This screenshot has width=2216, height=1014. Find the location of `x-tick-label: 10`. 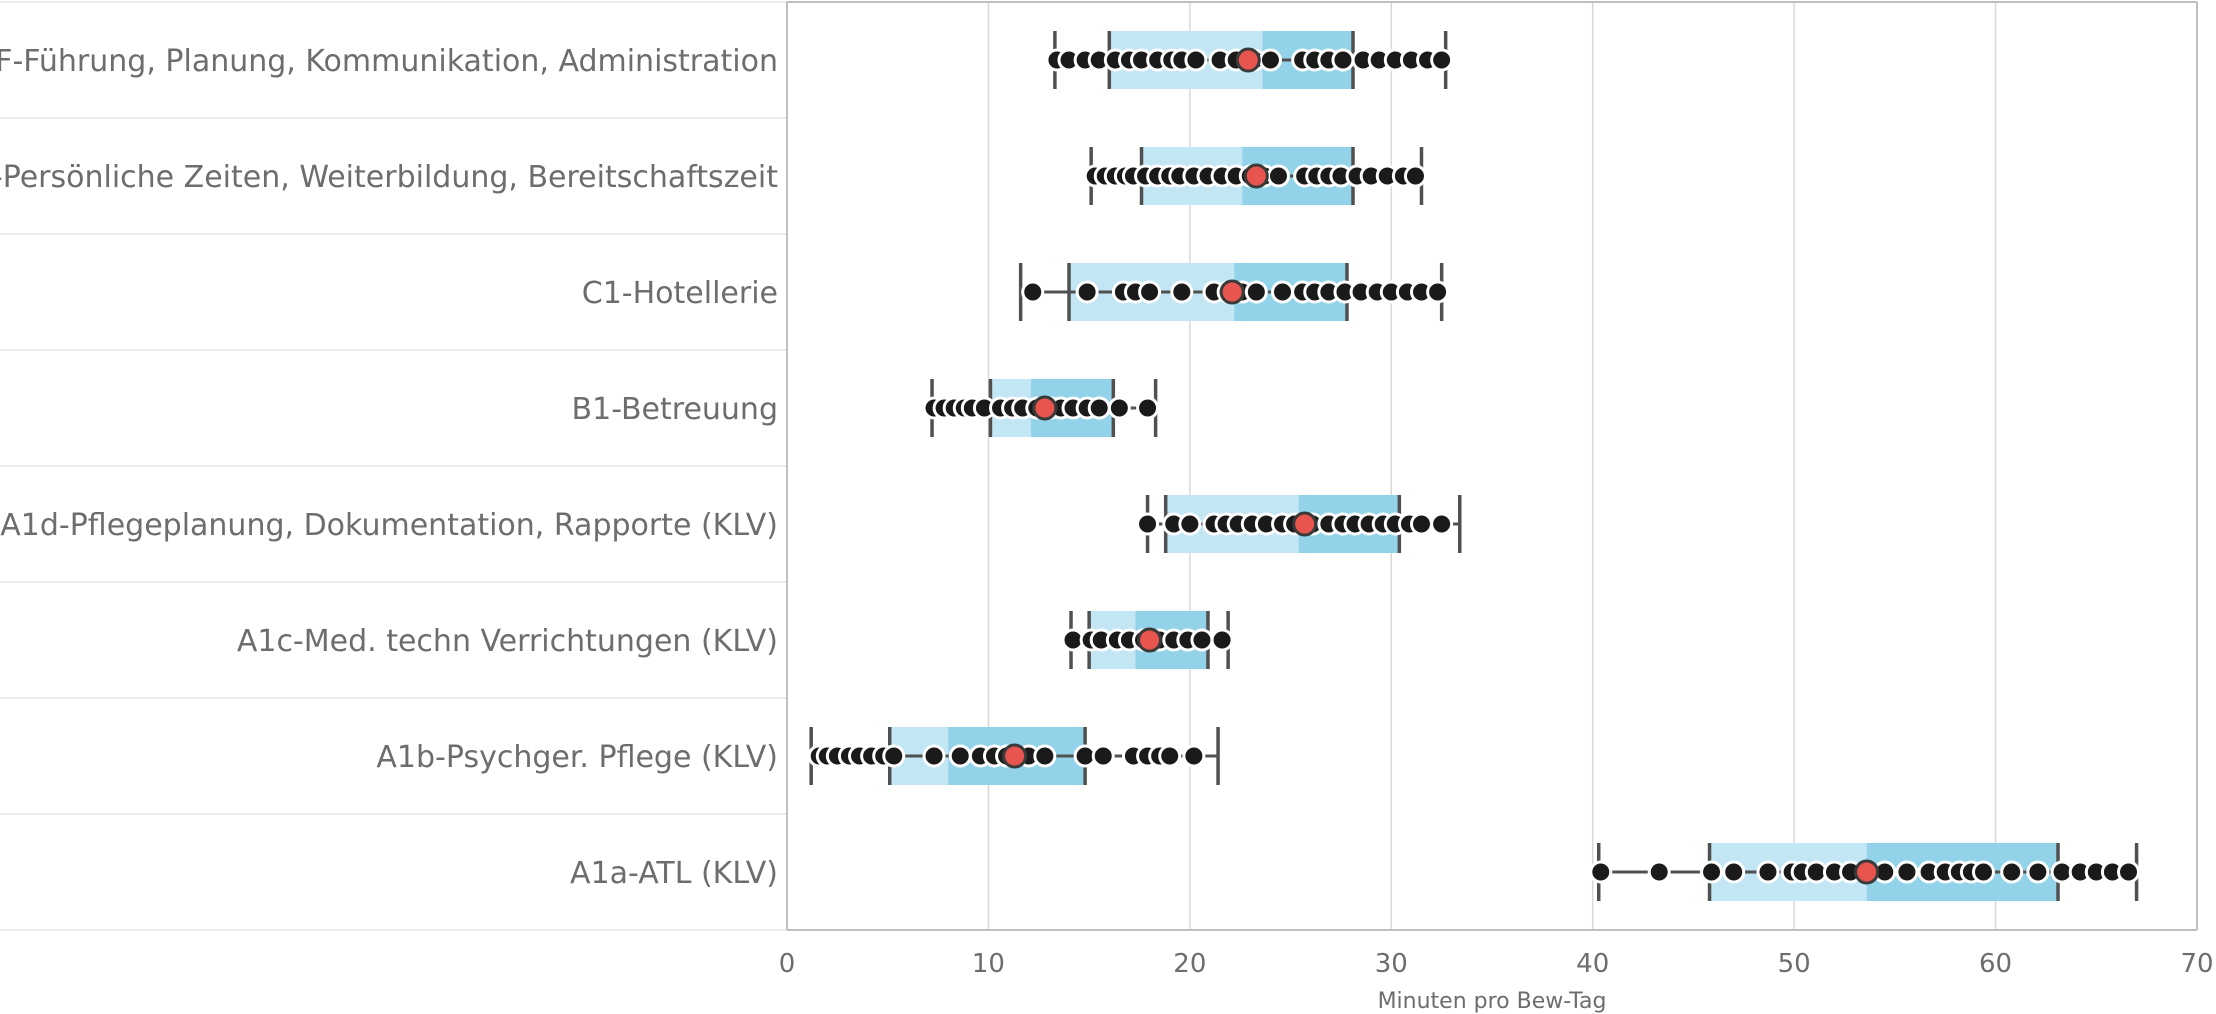

x-tick-label: 10 is located at coordinates (988, 964).